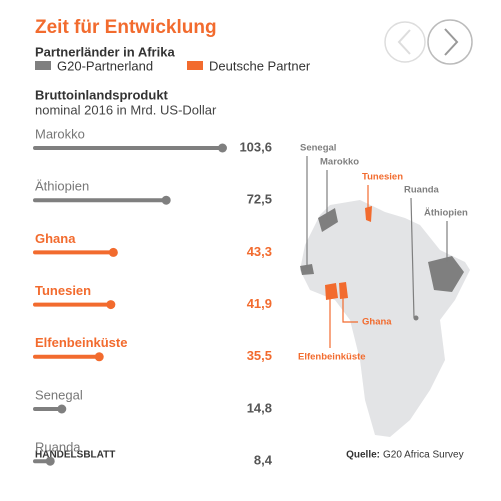  Describe the element at coordinates (60, 133) in the screenshot. I see `category-label: Marokko` at that location.